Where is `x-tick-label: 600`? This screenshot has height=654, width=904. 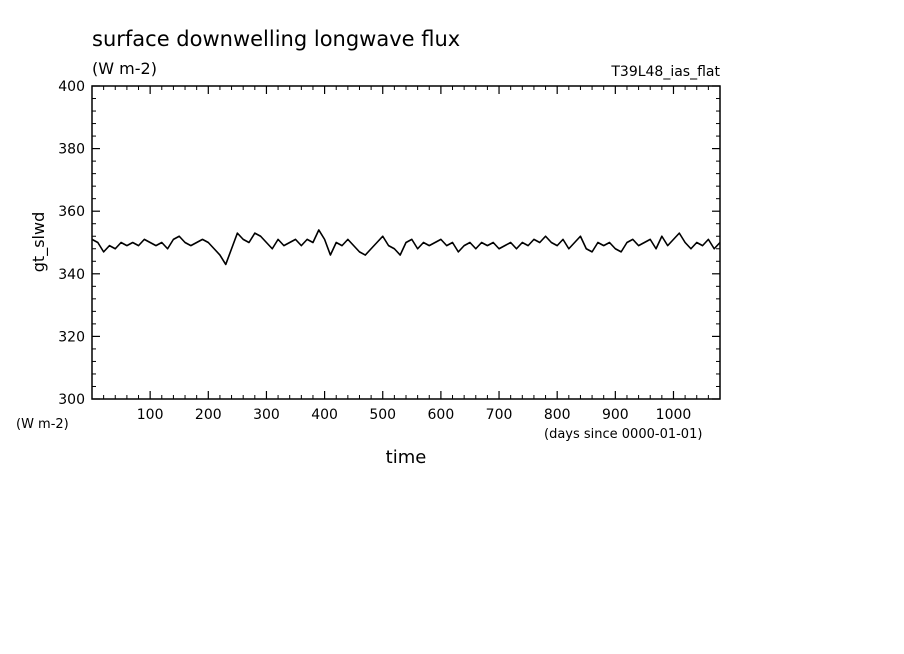 x-tick-label: 600 is located at coordinates (441, 415).